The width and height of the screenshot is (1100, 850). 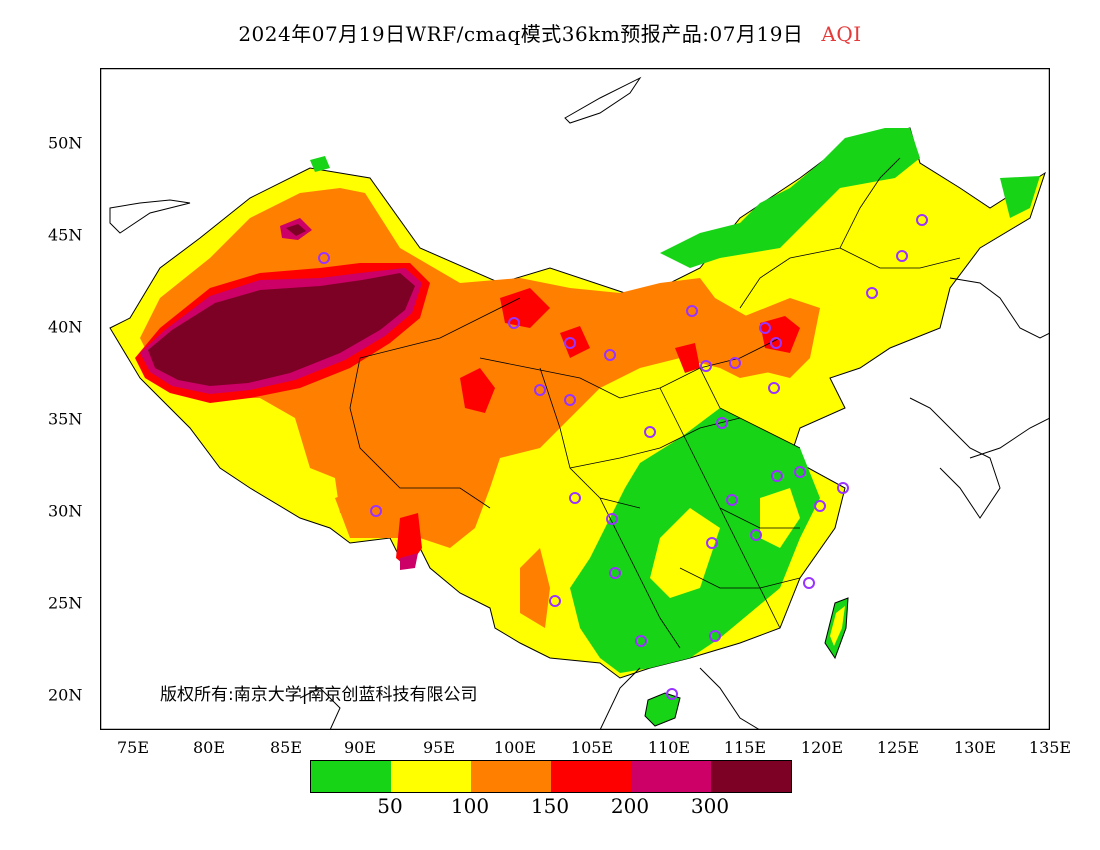 What do you see at coordinates (390, 806) in the screenshot?
I see `legend-label-50: 50` at bounding box center [390, 806].